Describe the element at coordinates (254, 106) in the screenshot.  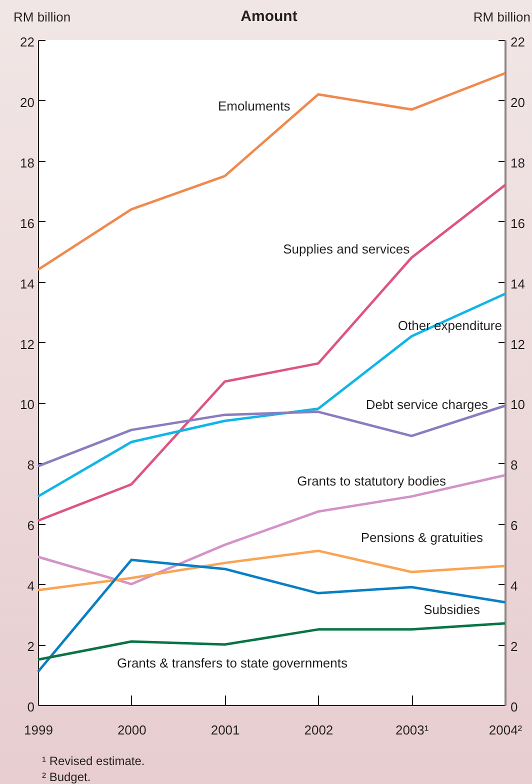
I see `series-label: Emoluments` at that location.